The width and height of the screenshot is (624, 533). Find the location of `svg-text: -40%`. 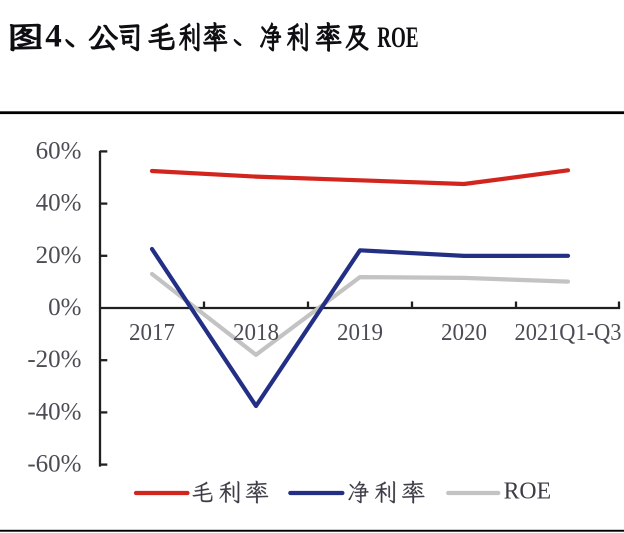

svg-text: -40% is located at coordinates (54, 411).